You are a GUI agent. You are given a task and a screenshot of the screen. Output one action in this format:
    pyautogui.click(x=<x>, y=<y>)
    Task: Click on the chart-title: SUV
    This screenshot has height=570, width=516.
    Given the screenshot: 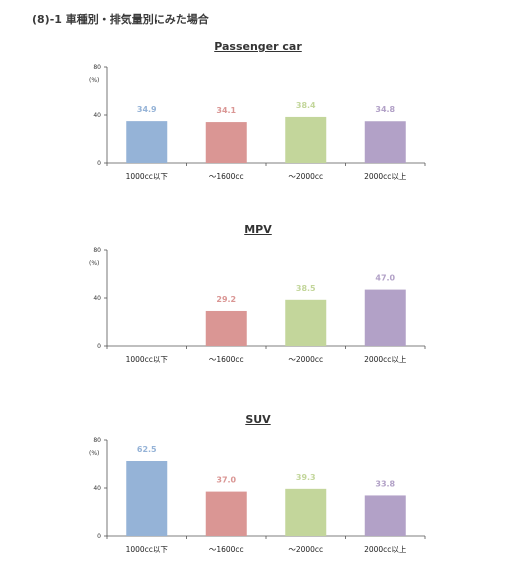 What is the action you would take?
    pyautogui.click(x=258, y=419)
    